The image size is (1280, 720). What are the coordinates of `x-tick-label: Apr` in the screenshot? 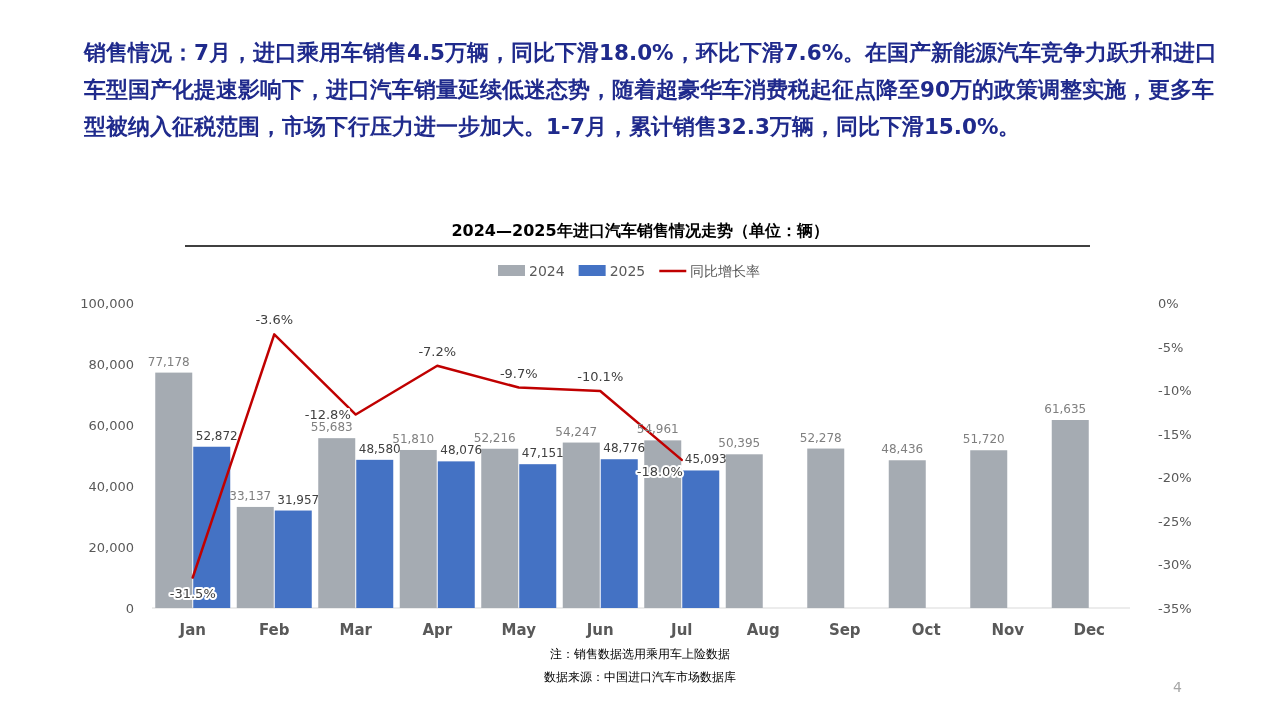 It's located at (437, 630).